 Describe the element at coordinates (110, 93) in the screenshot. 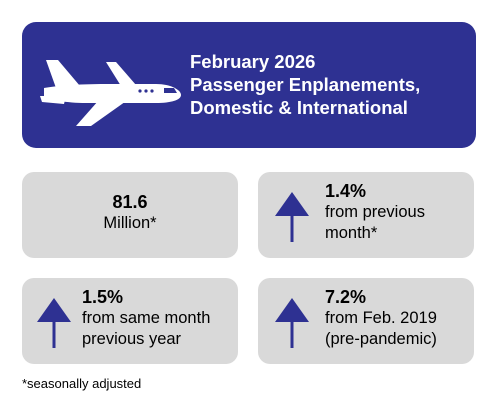

I see `airplane-icon` at that location.